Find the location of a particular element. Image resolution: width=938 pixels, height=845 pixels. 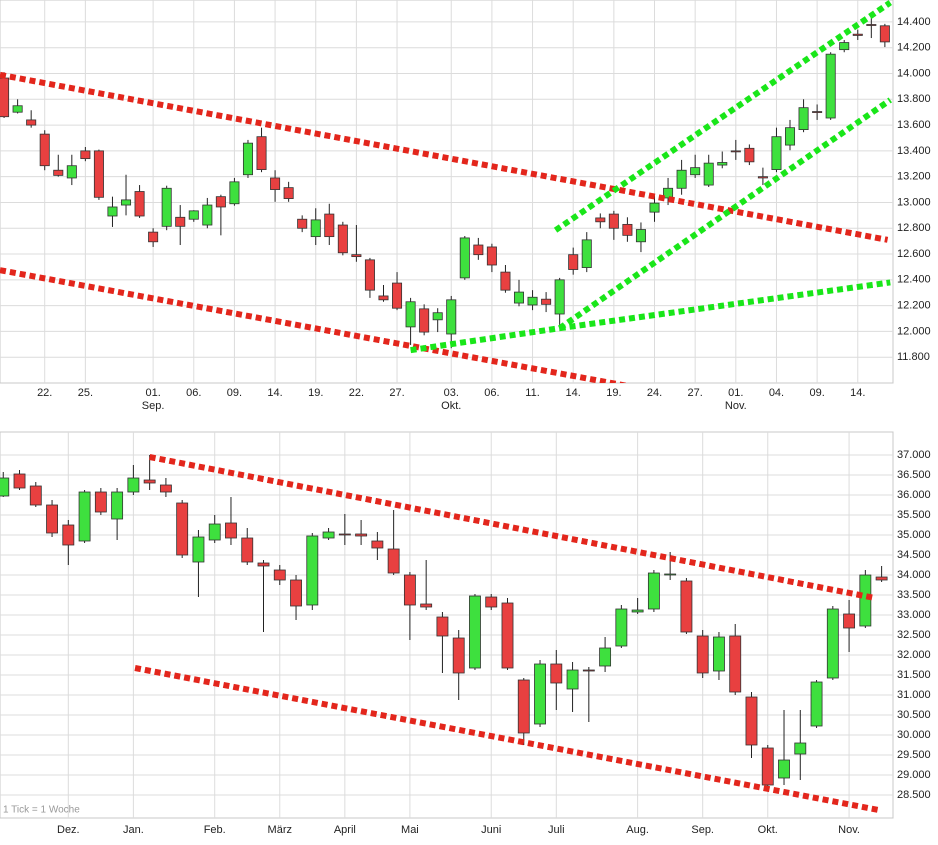

x-tick-label: Mai is located at coordinates (410, 830).